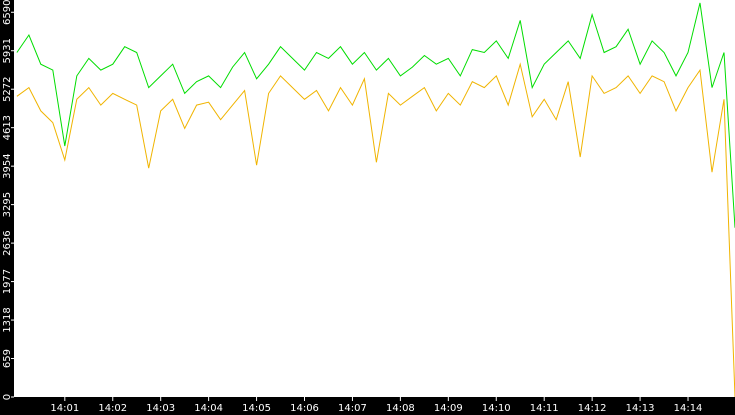 This screenshot has width=735, height=415. What do you see at coordinates (592, 408) in the screenshot?
I see `x-tick-label: 14:12` at bounding box center [592, 408].